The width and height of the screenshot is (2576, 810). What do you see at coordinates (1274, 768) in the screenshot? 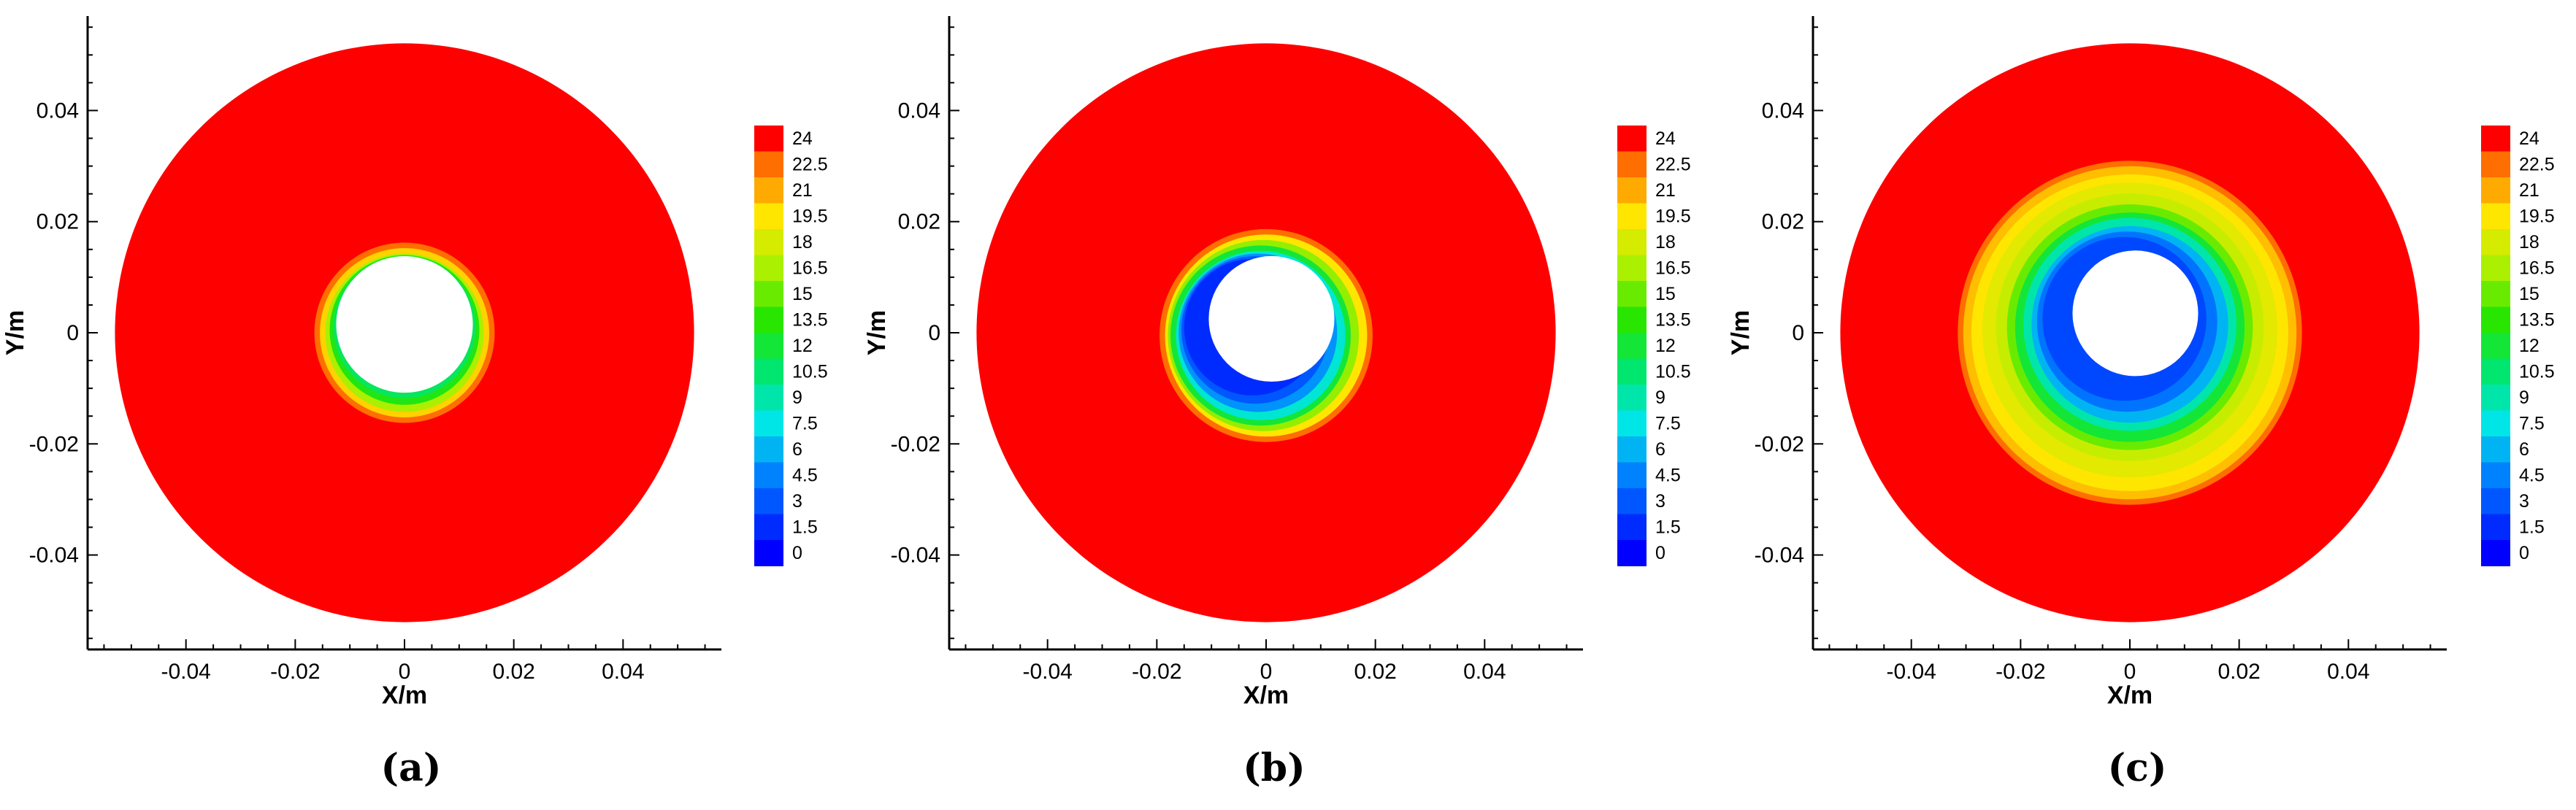
I see `panel-caption: (b)` at bounding box center [1274, 768].